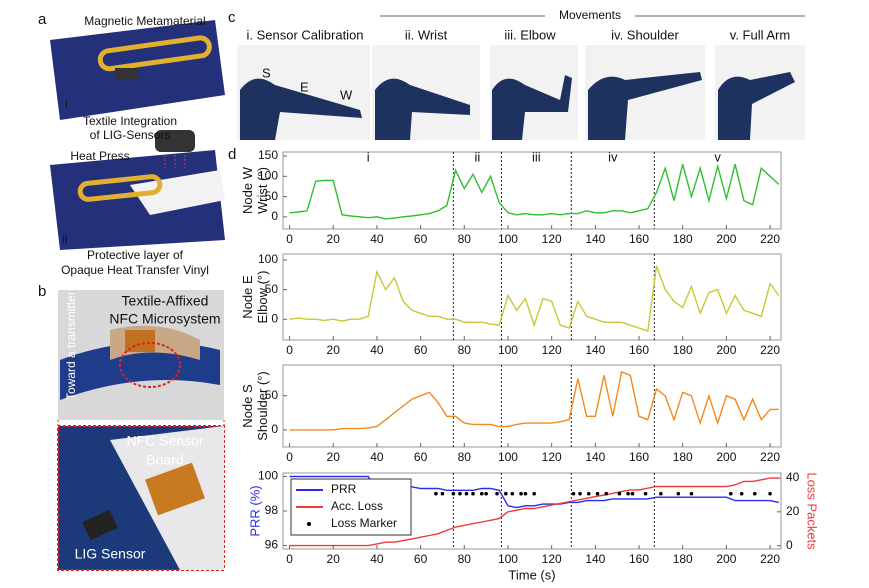  What do you see at coordinates (144, 21) in the screenshot?
I see `annotation: Magnetic Metamaterial` at bounding box center [144, 21].